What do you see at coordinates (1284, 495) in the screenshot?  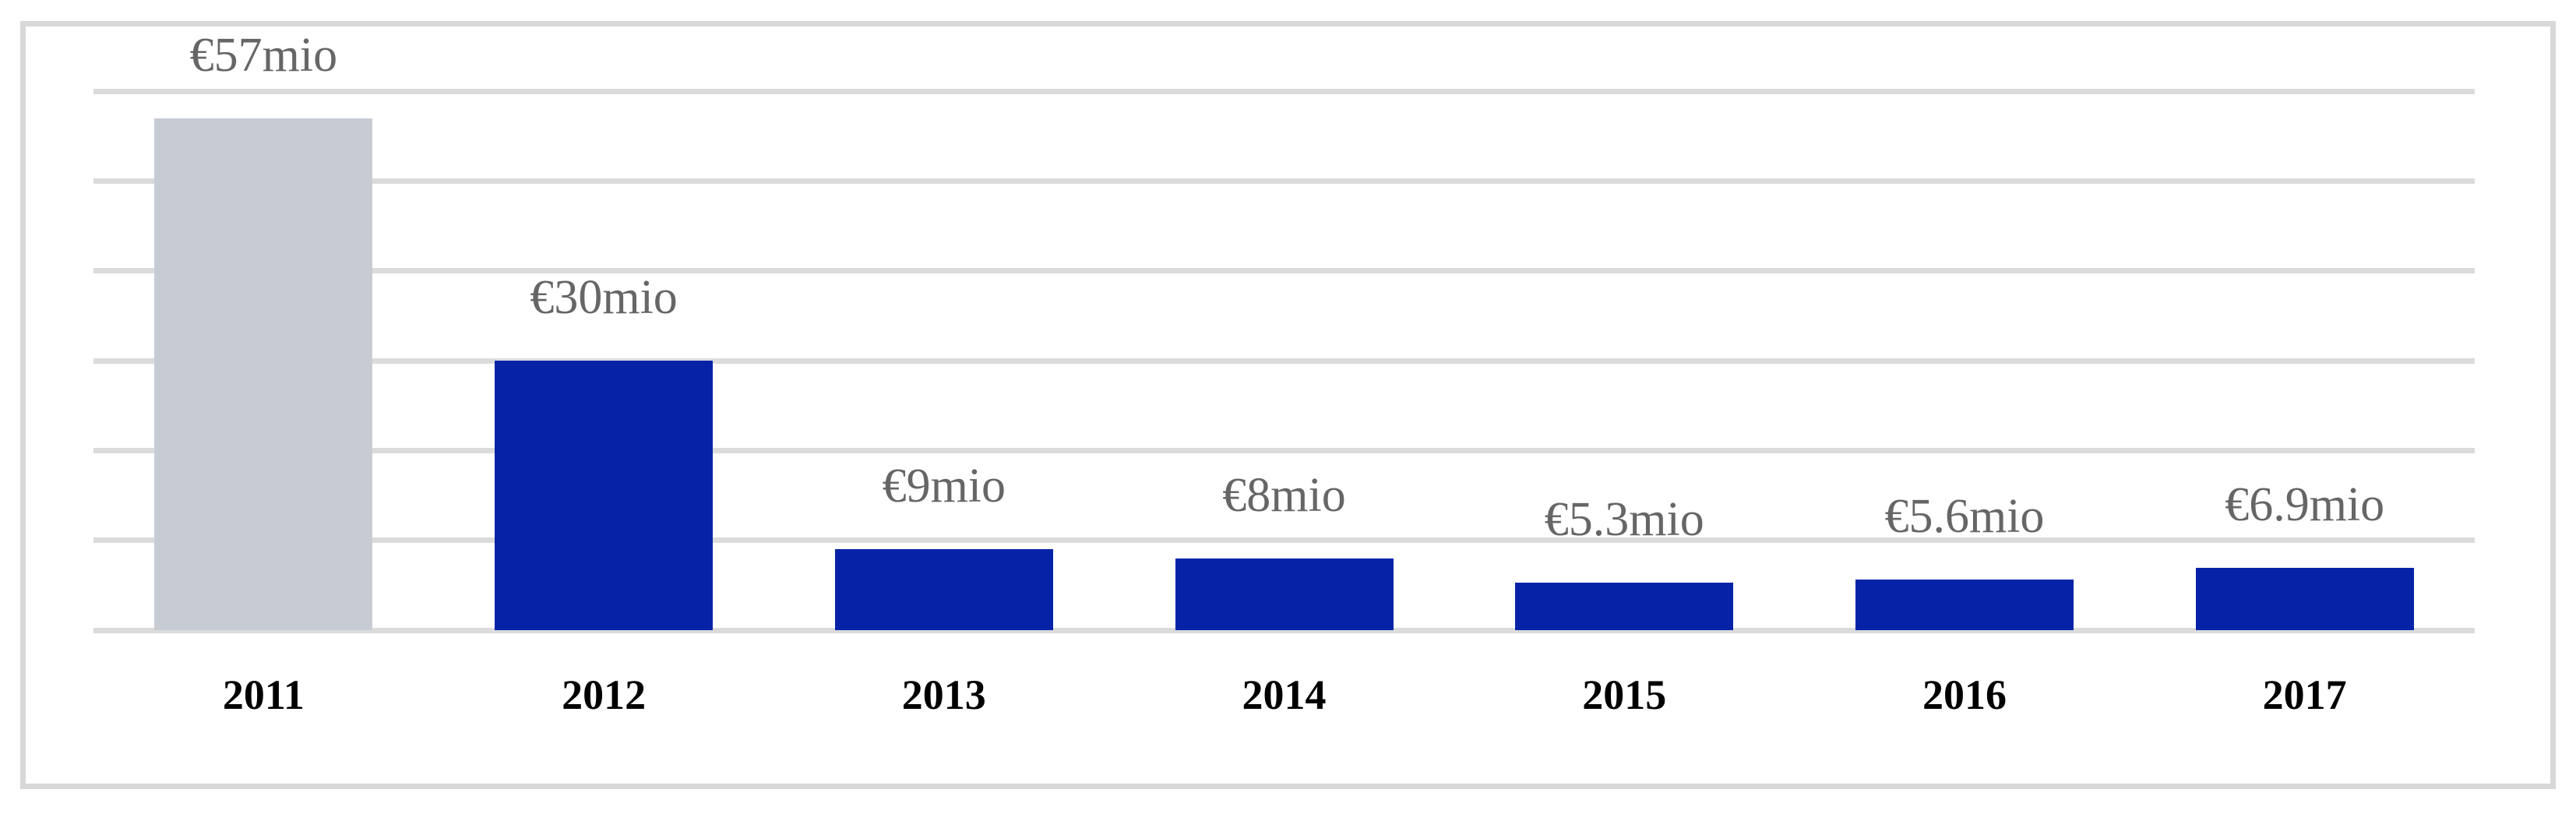 I see `bar-value-label: €8mio` at bounding box center [1284, 495].